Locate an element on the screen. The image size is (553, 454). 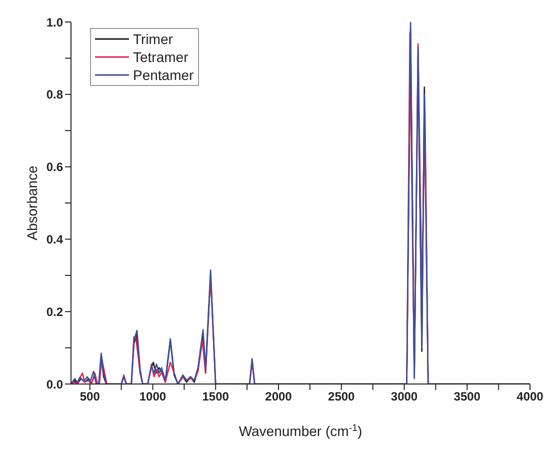
y-tick-label: 1.0 is located at coordinates (55, 22).